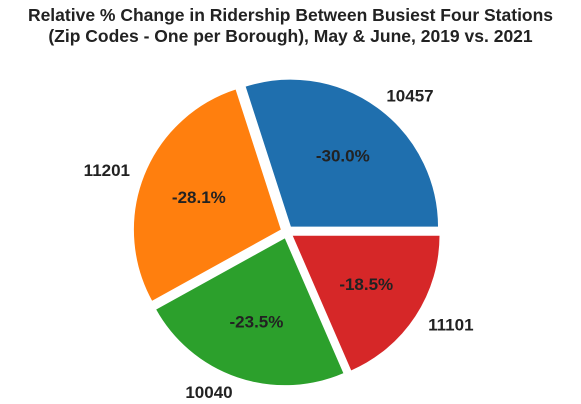 Image resolution: width=581 pixels, height=404 pixels. Describe the element at coordinates (199, 197) in the screenshot. I see `slice-percent-label: -28.1%` at that location.